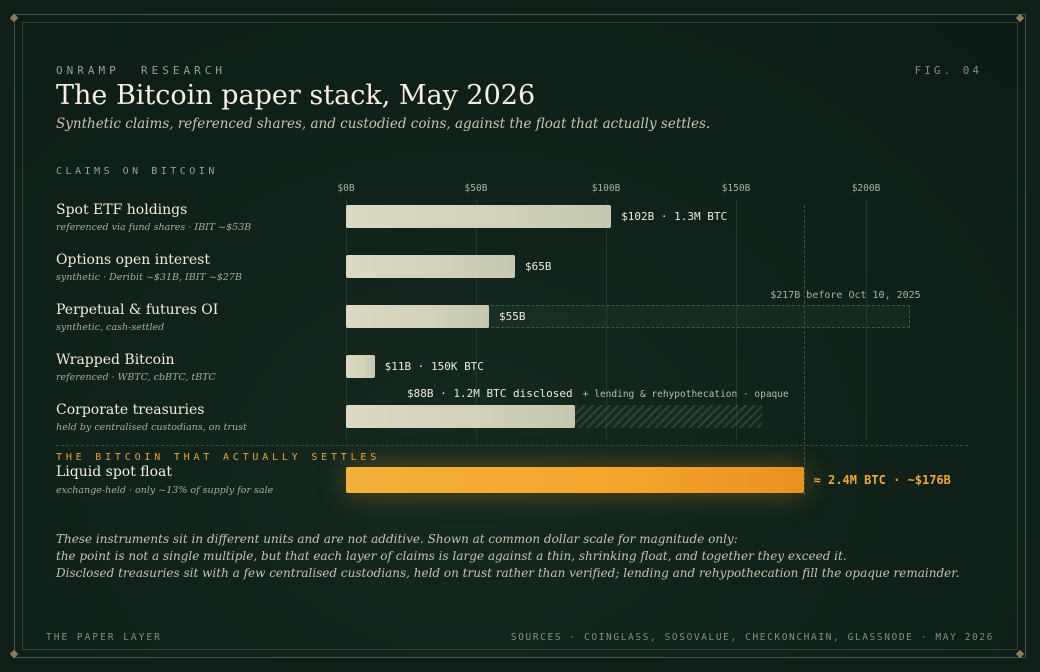 The height and width of the screenshot is (672, 1040). Describe the element at coordinates (804, 350) in the screenshot. I see `float-reference-line` at that location.